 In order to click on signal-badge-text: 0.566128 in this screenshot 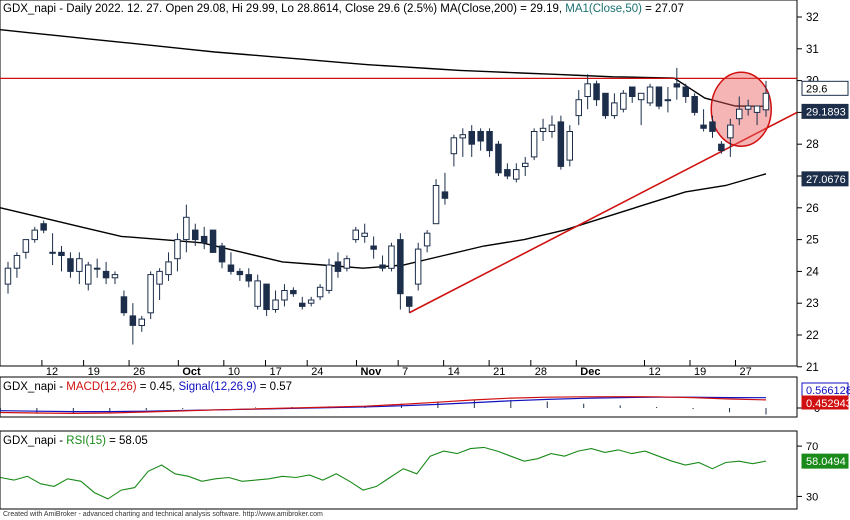, I will do `click(828, 391)`.